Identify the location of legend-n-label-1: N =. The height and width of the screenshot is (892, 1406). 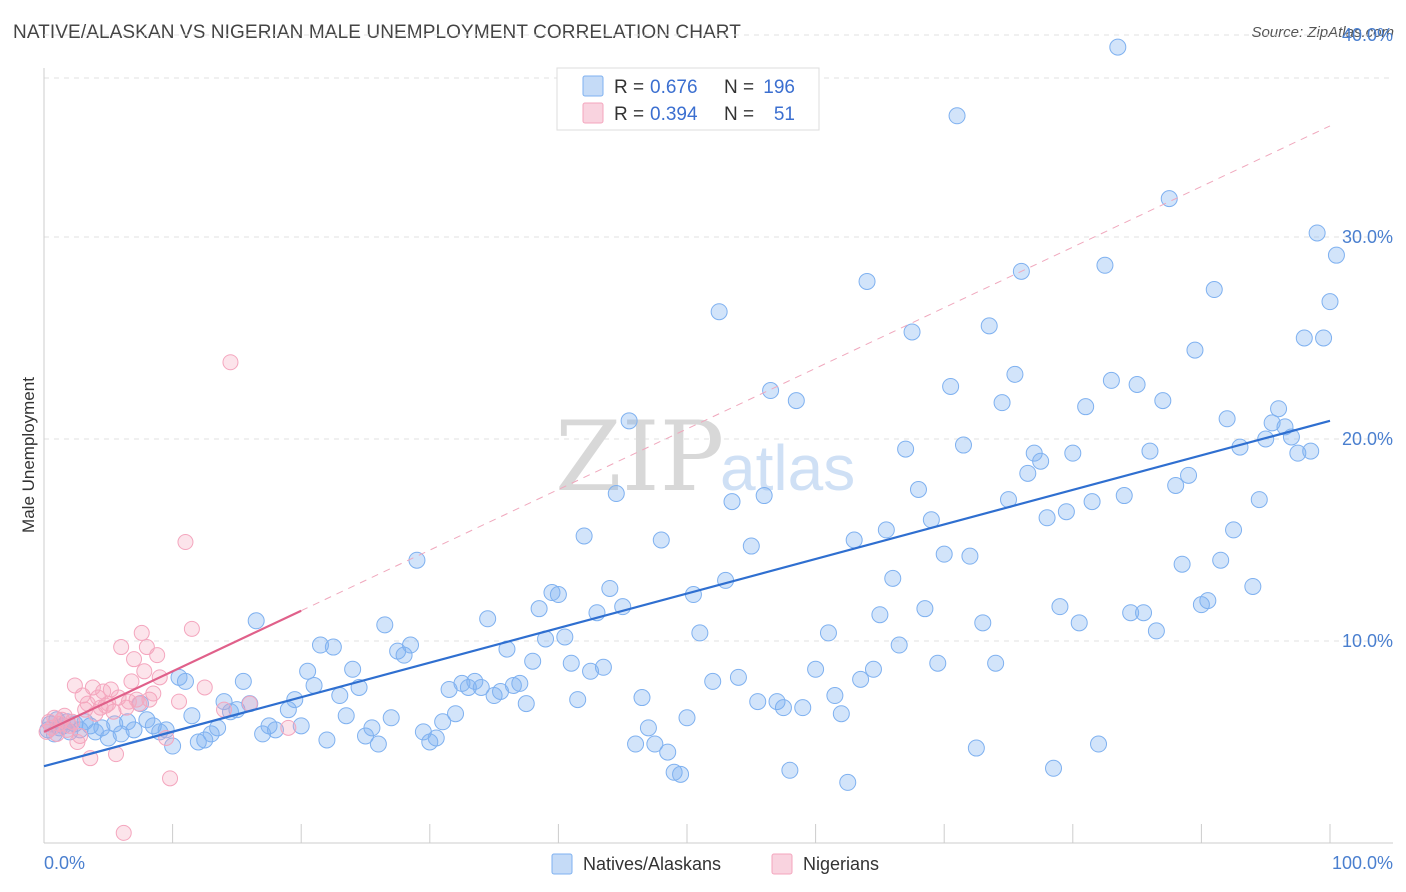
(739, 87).